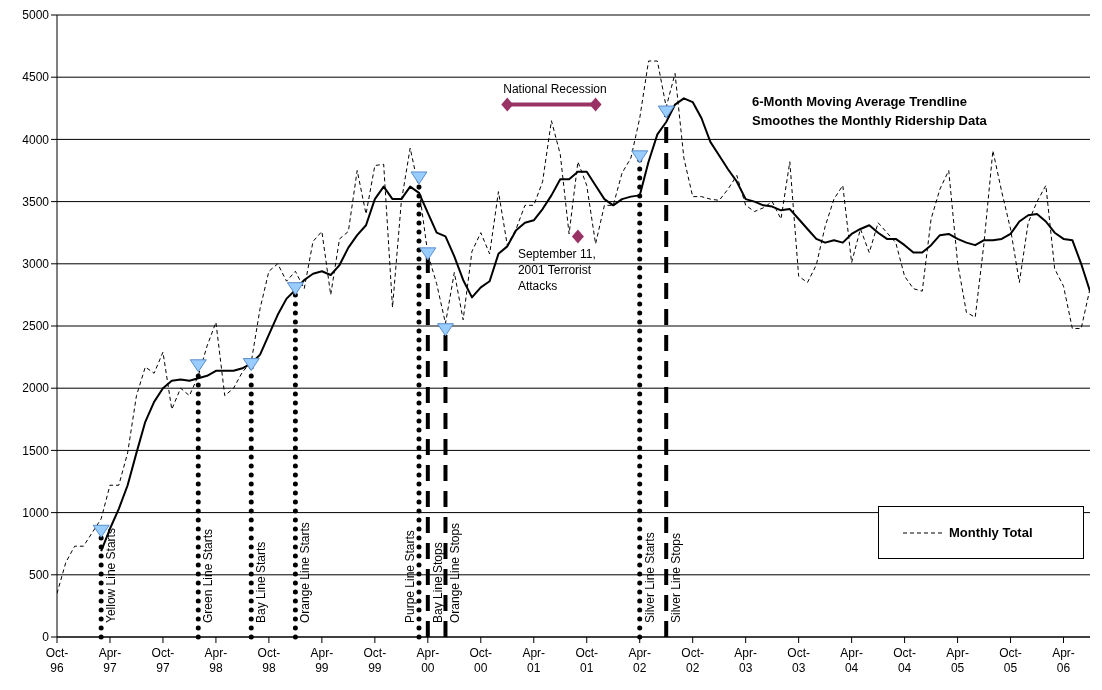 This screenshot has height=690, width=1102. What do you see at coordinates (957, 660) in the screenshot?
I see `x-tick-label: Apr-05` at bounding box center [957, 660].